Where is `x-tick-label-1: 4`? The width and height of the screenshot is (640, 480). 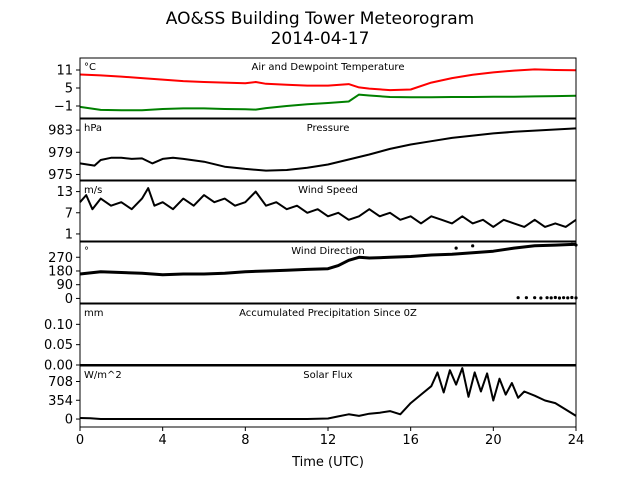
x-tick-label-1: 4 is located at coordinates (163, 440).